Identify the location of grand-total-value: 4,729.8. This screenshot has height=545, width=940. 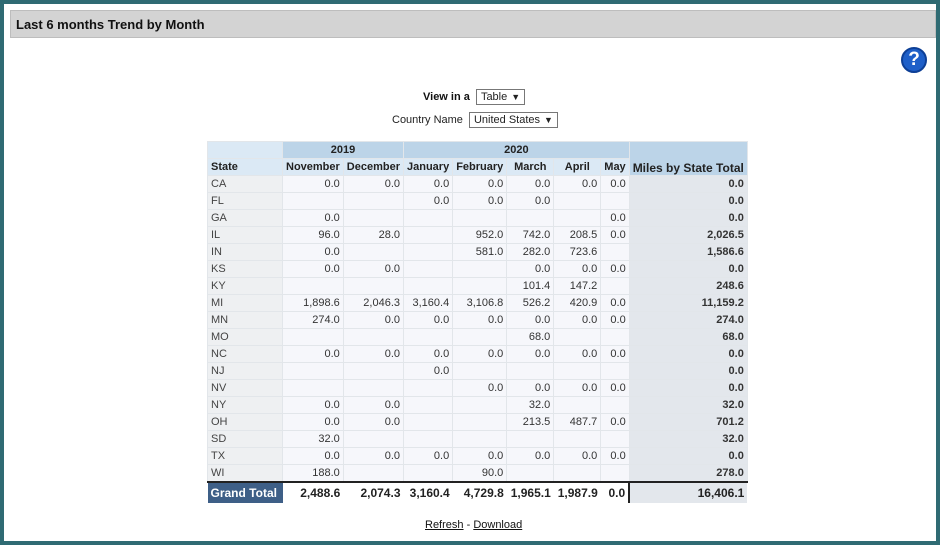
(479, 492).